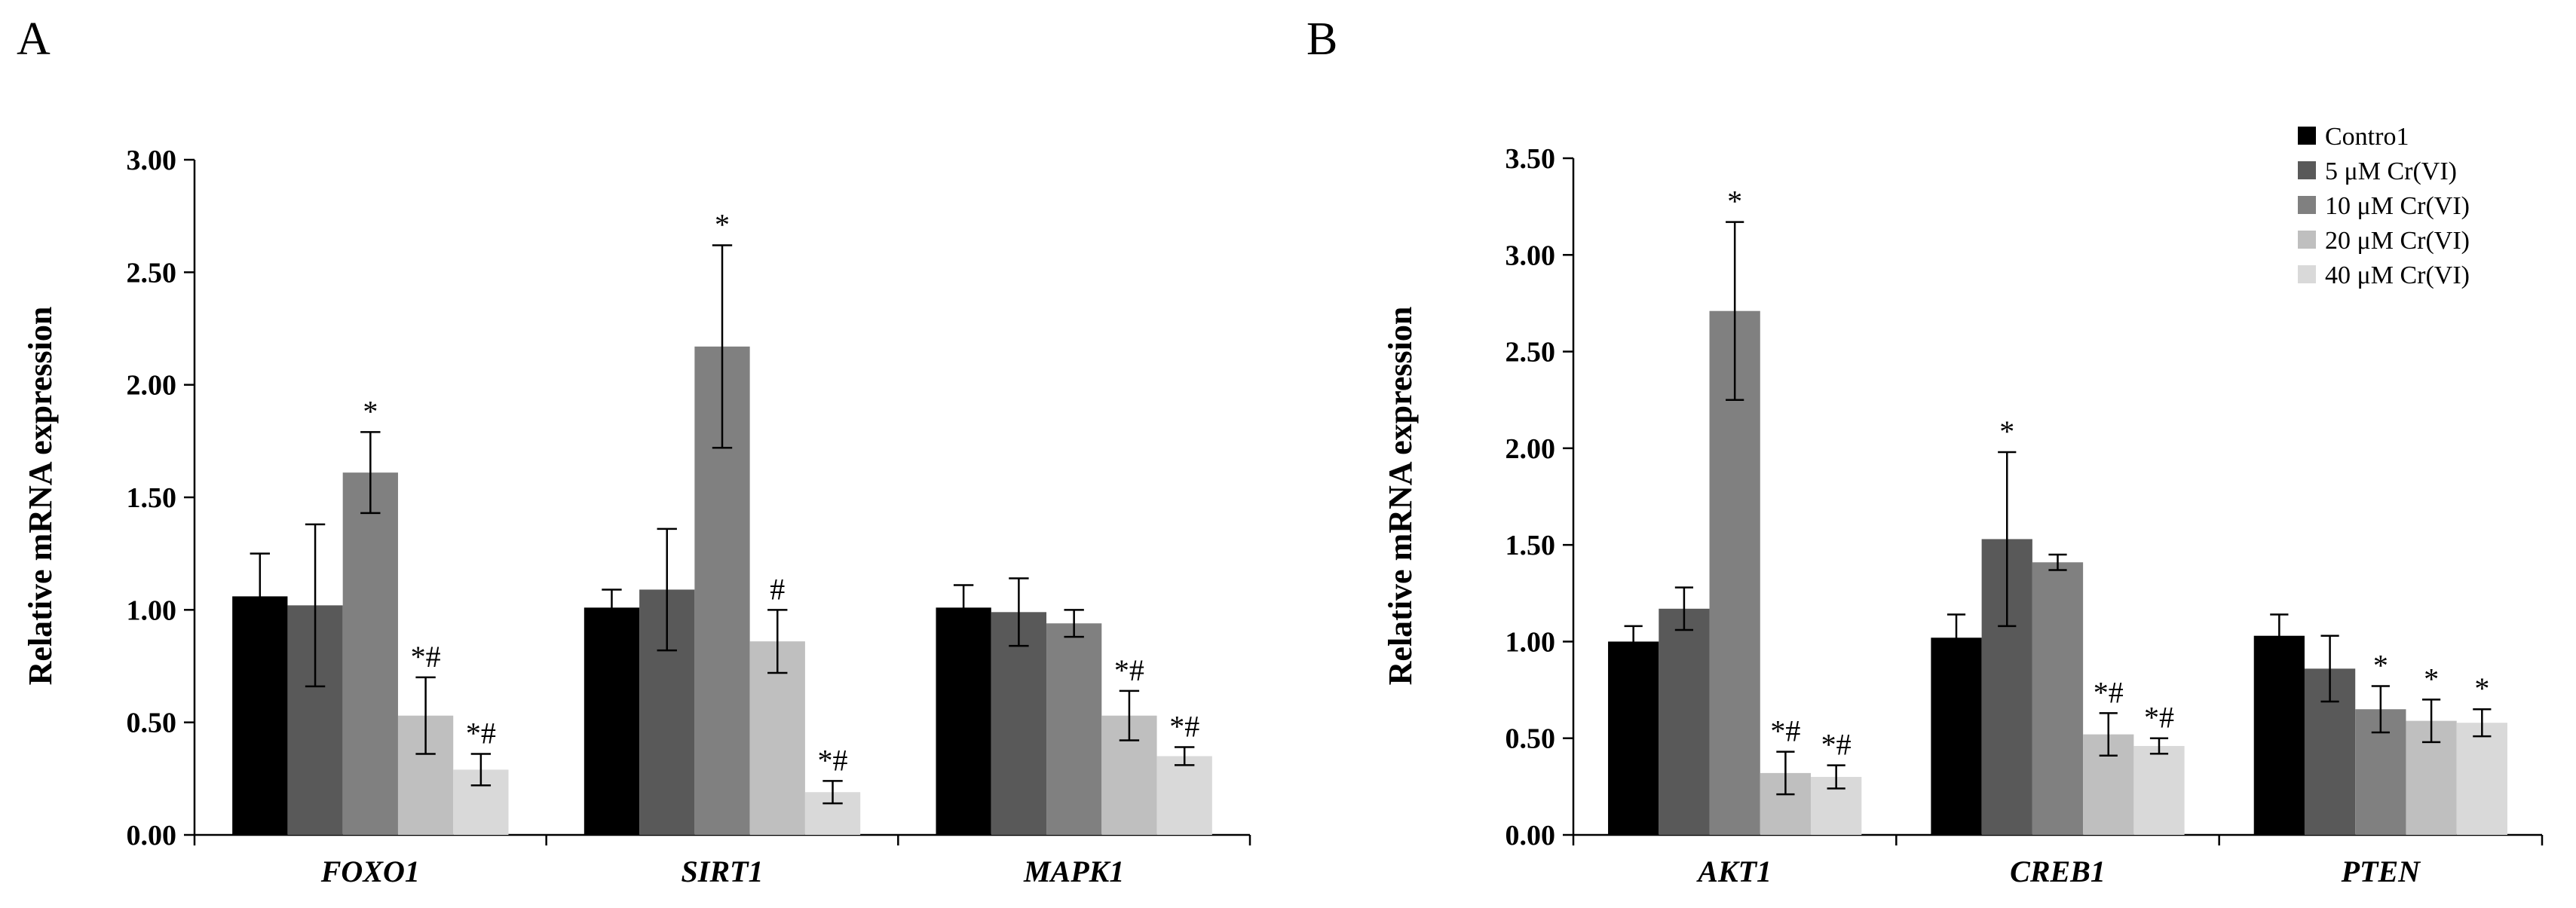 This screenshot has height=908, width=2576. Describe the element at coordinates (2397, 206) in the screenshot. I see `legend-label-3: 10 μM Cr(VI)` at that location.